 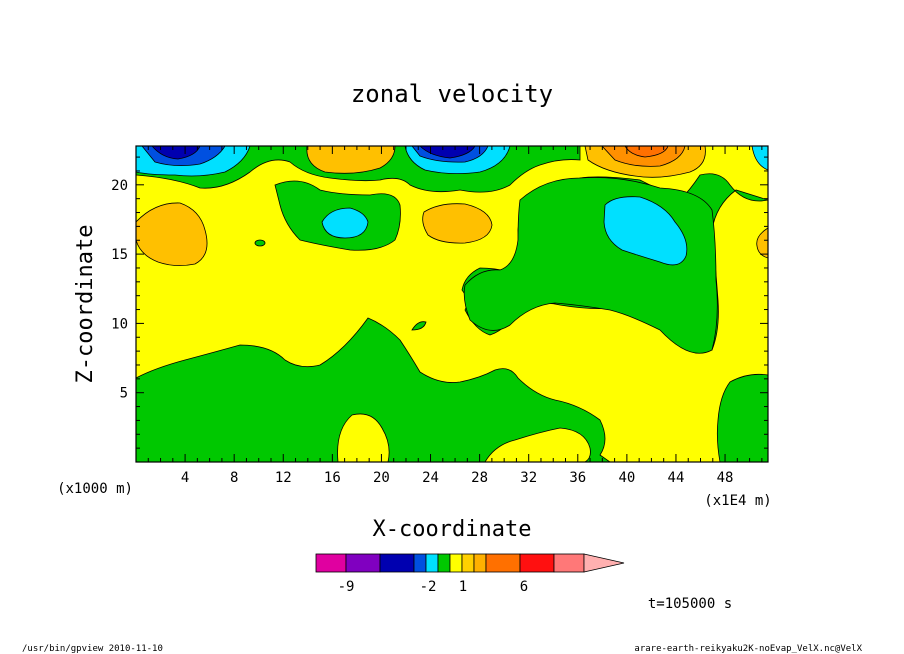 I want to click on colorbar-extension, so click(x=604, y=563).